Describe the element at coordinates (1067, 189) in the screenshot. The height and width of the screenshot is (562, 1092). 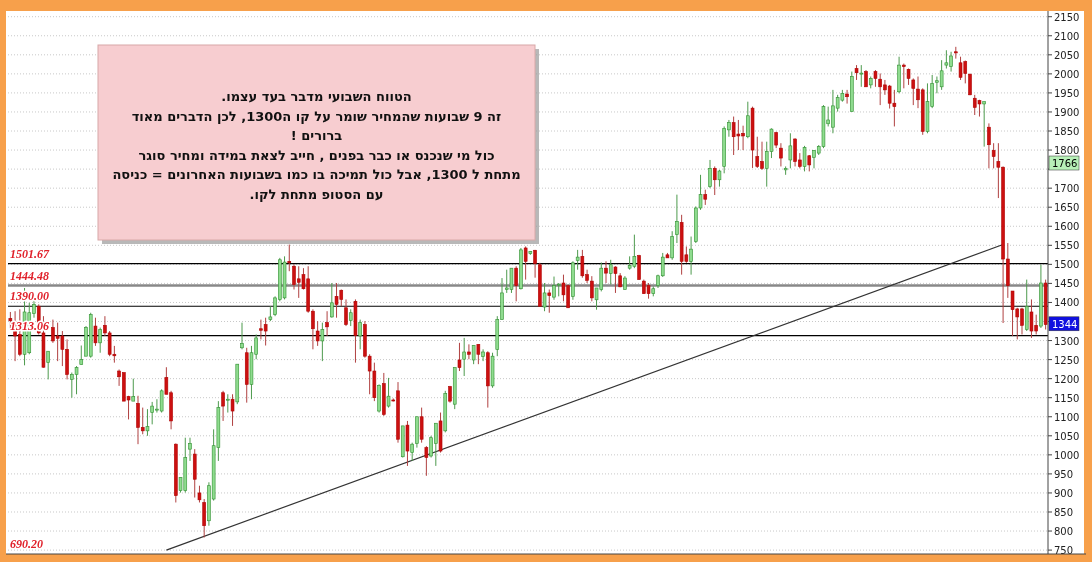
I see `y-tick-label: 1700` at that location.